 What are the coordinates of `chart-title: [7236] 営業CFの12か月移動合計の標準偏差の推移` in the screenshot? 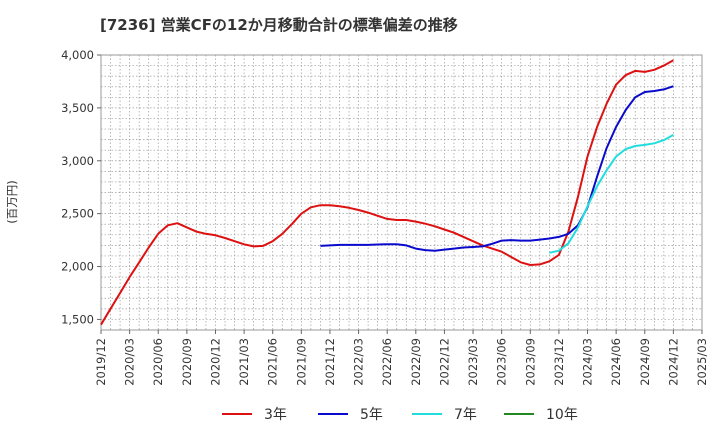 It's located at (279, 25).